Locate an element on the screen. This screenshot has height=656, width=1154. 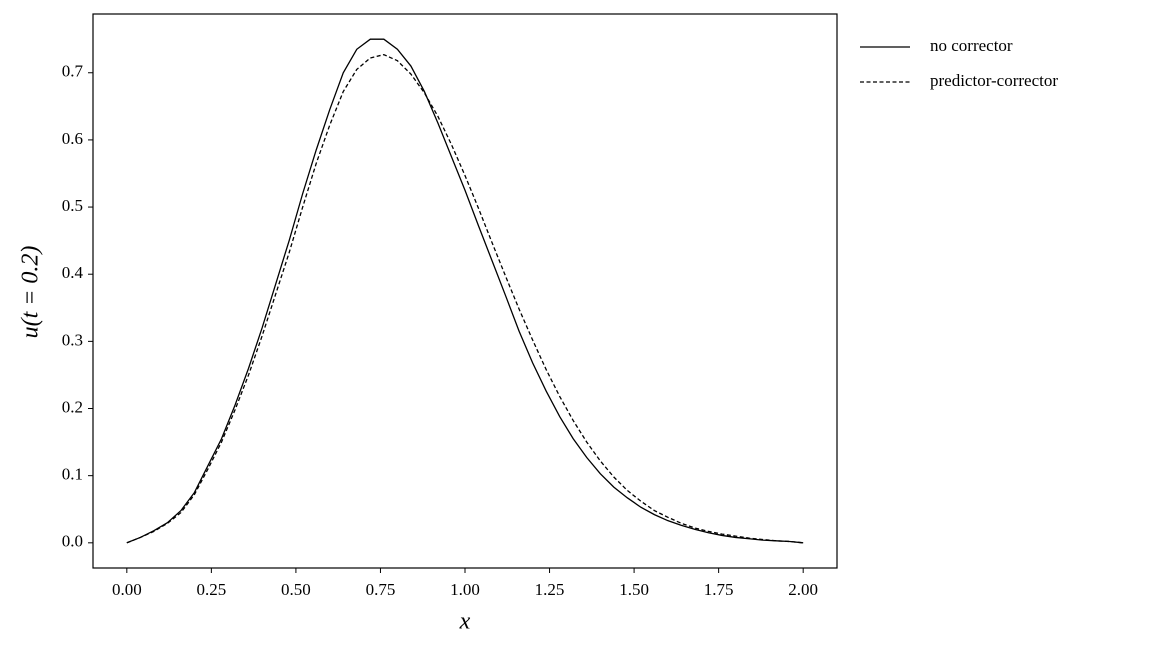
x-tick-label: 1.50 is located at coordinates (634, 589).